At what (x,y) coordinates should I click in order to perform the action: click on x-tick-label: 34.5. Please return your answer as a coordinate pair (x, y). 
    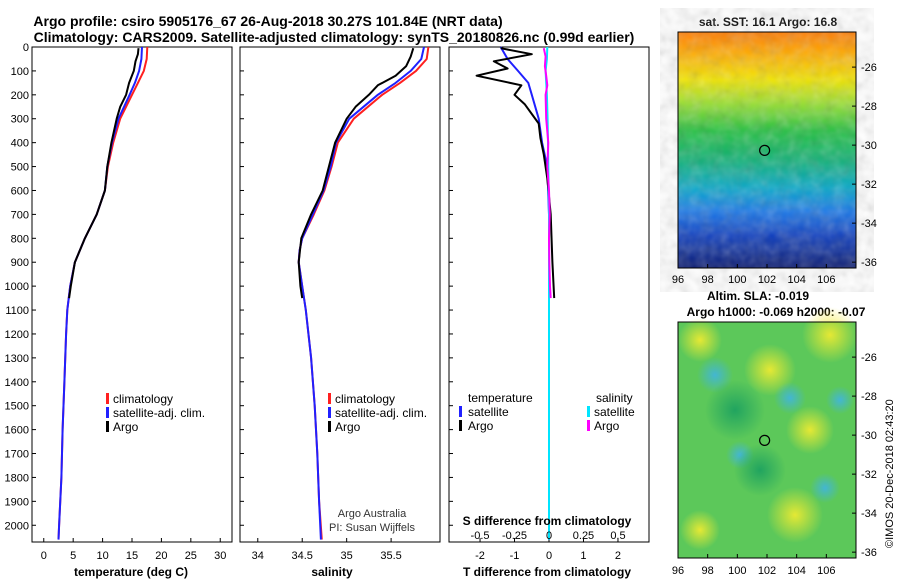
    Looking at the image, I should click on (302, 556).